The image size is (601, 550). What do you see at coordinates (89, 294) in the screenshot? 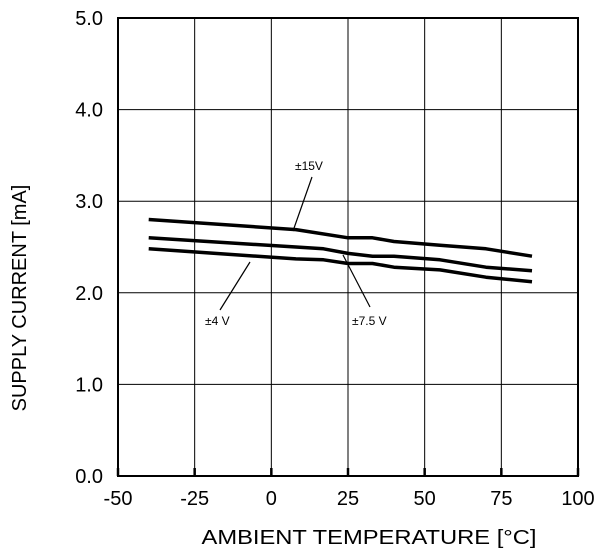
I see `y-tick-label: 2.0` at bounding box center [89, 294].